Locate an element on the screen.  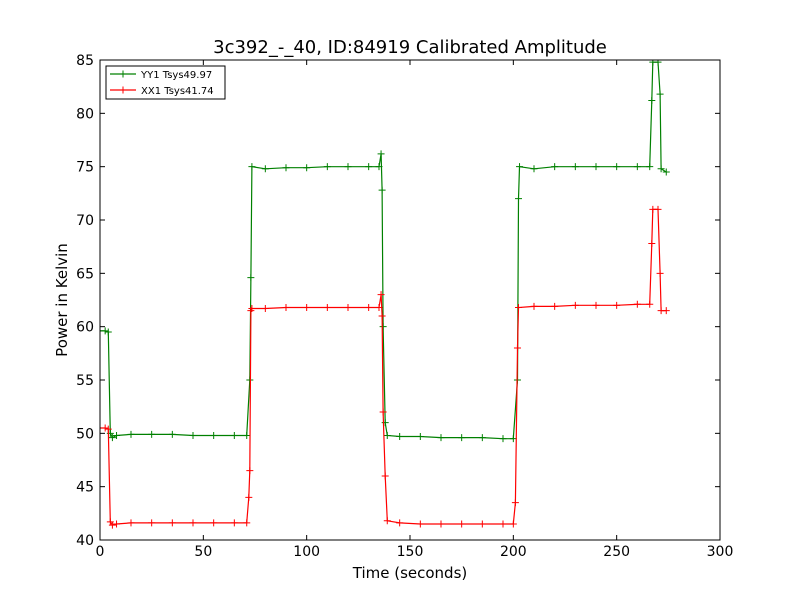
x-tick-label: 50 is located at coordinates (203, 552).